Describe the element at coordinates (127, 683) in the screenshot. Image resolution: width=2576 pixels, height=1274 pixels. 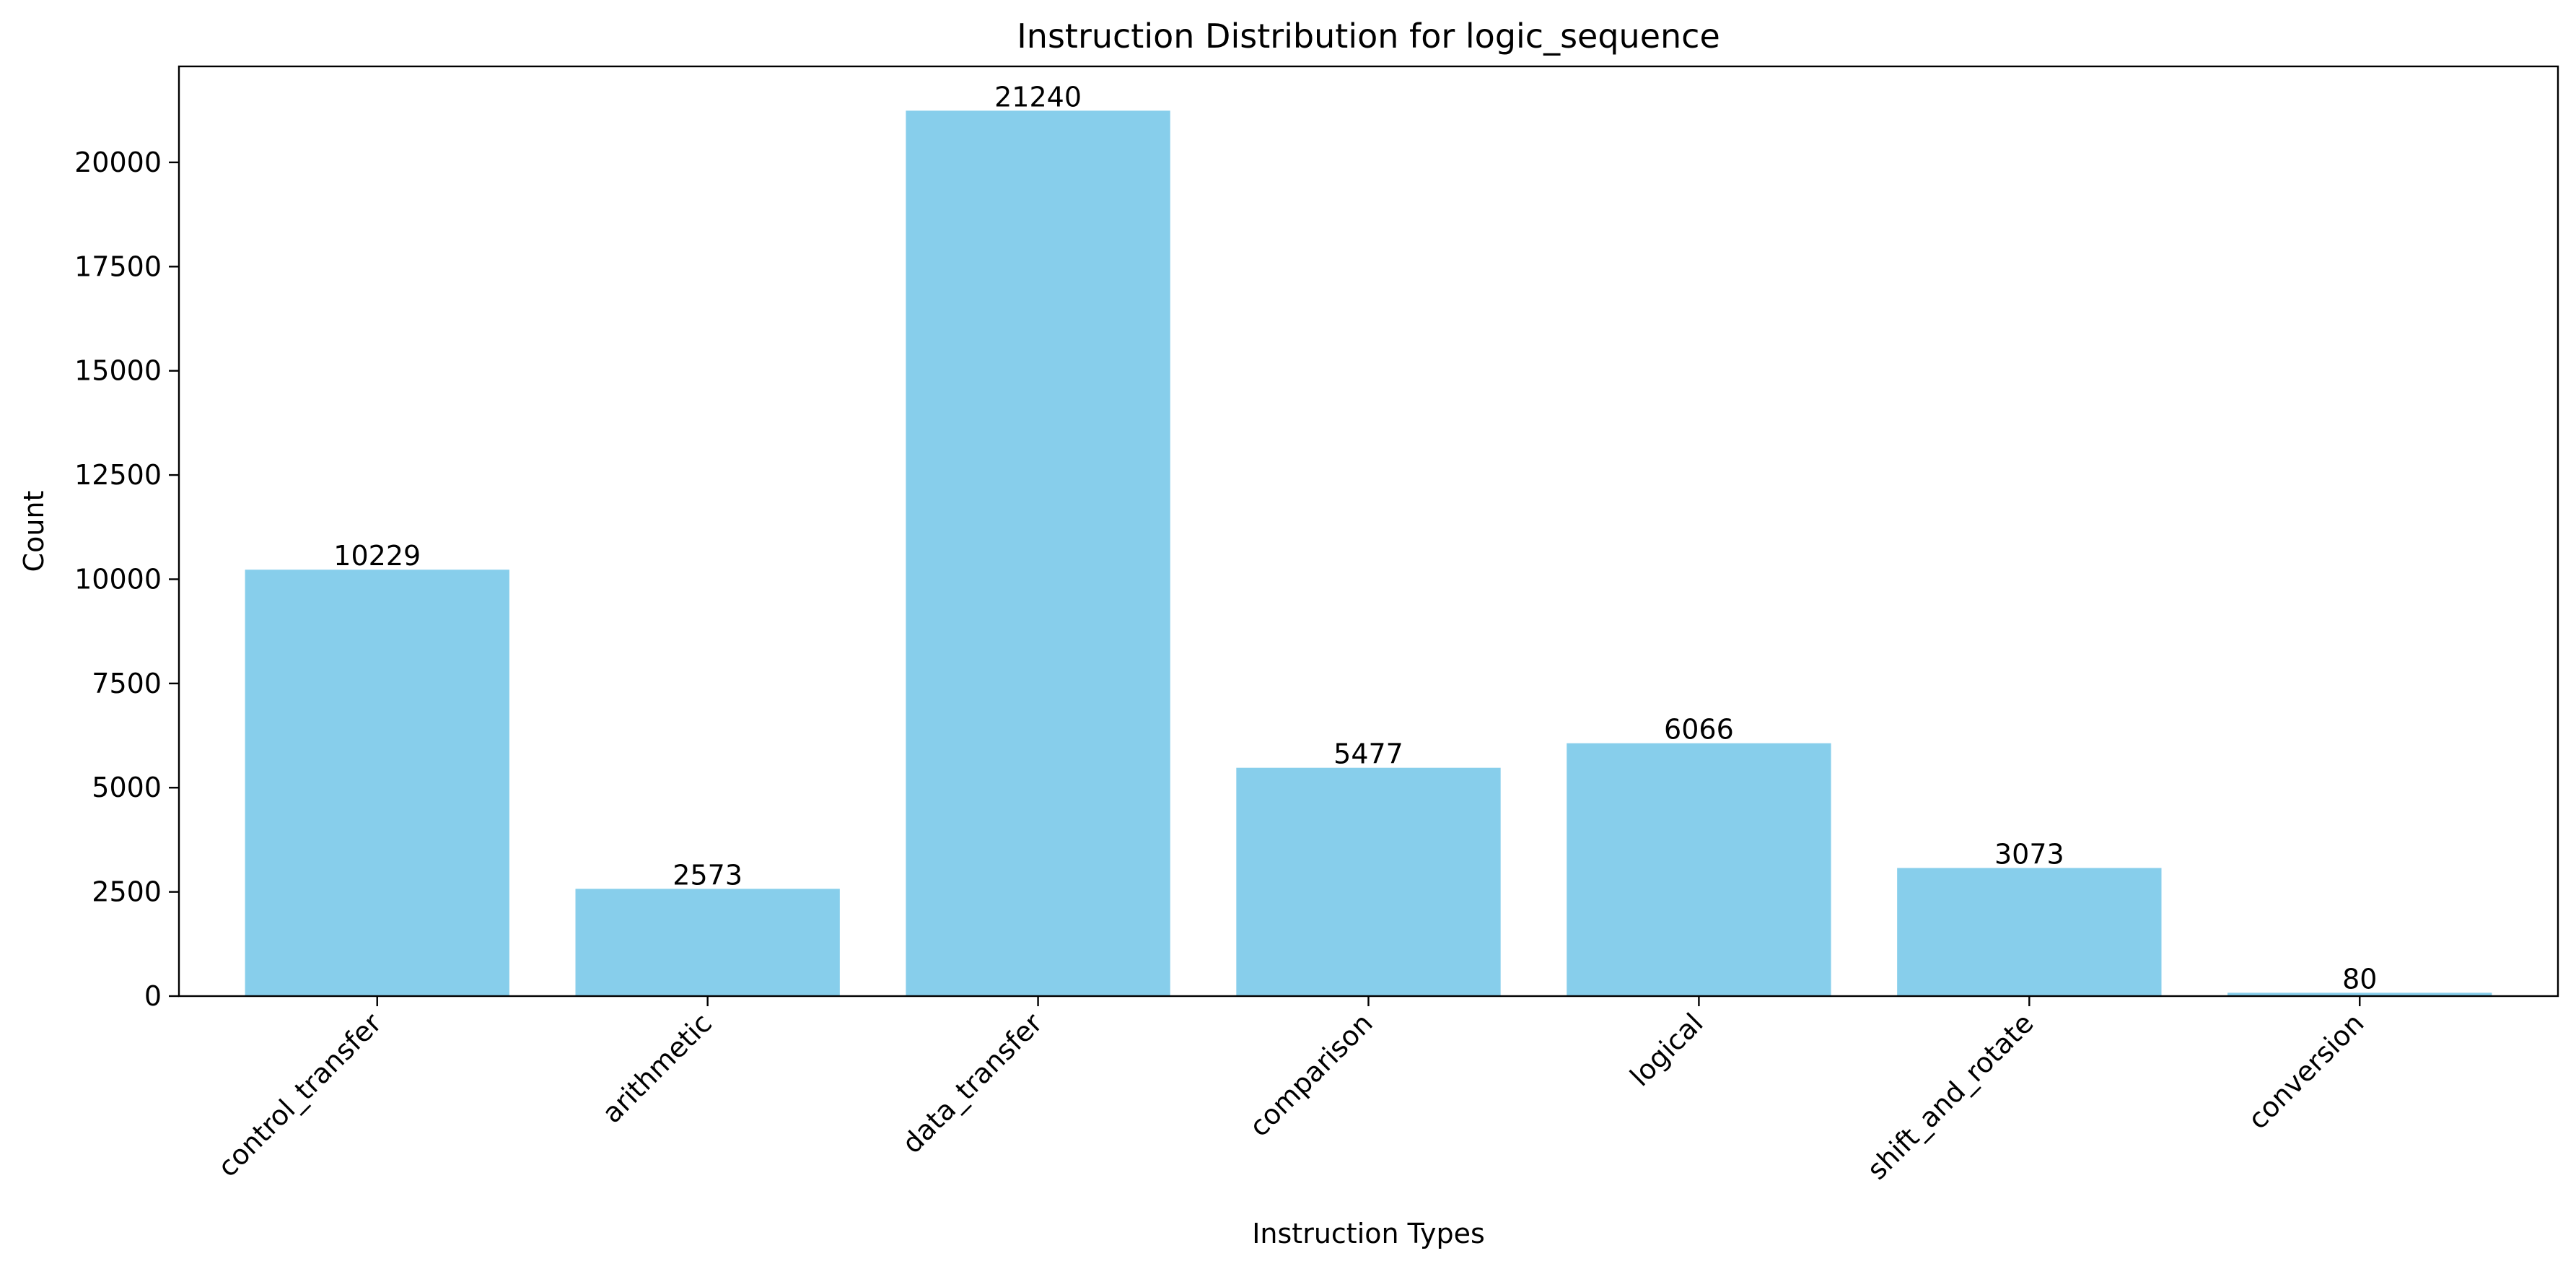
I see `y-tick-label: 7500` at that location.